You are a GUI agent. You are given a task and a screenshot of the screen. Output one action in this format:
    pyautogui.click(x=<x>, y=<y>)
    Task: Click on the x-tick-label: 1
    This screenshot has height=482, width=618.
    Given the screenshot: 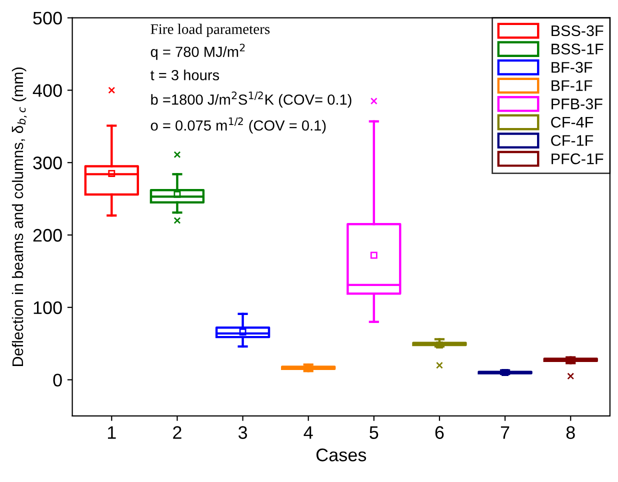 What is the action you would take?
    pyautogui.click(x=112, y=432)
    